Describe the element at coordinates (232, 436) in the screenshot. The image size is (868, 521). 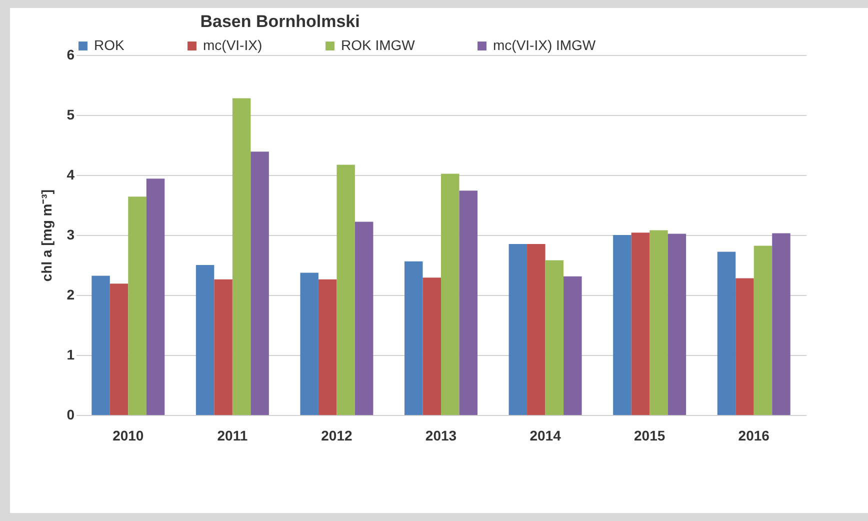
I see `x-tick-label: 2011` at that location.